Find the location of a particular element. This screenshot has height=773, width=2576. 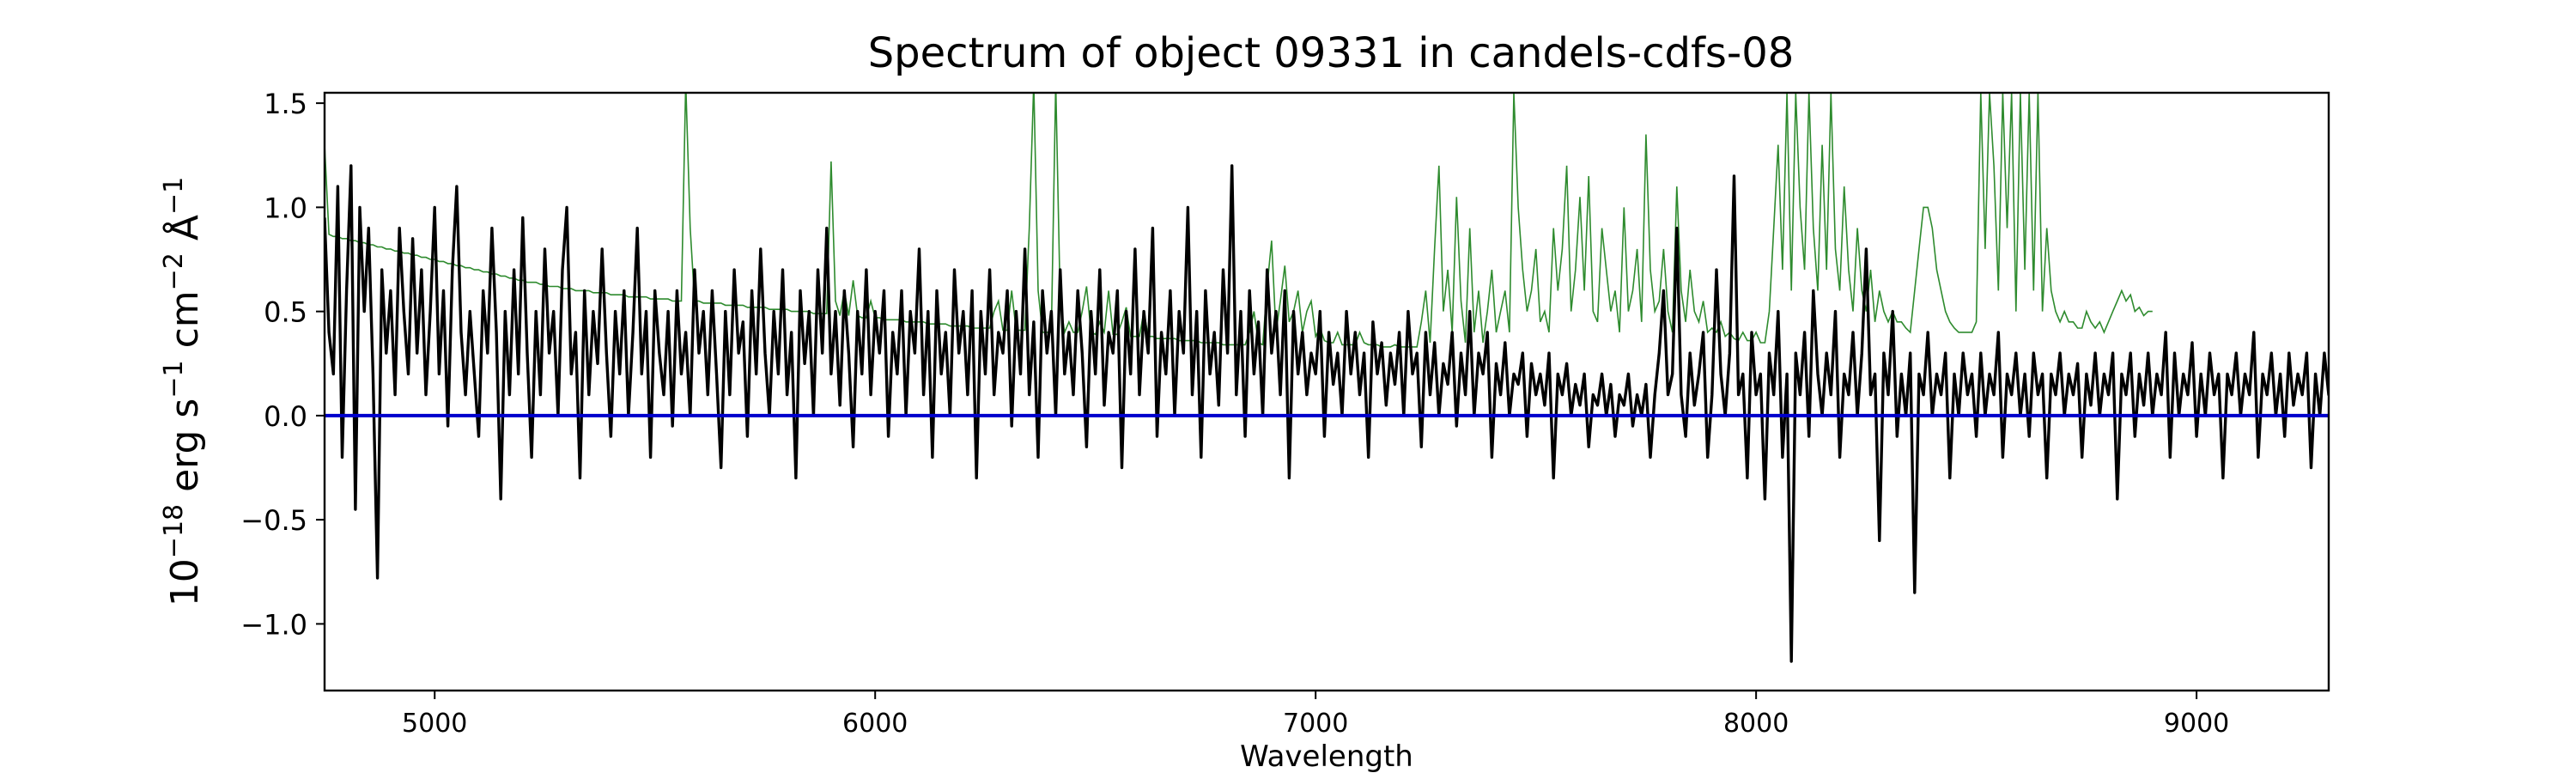

y-label-unit2: cm is located at coordinates (185, 325).